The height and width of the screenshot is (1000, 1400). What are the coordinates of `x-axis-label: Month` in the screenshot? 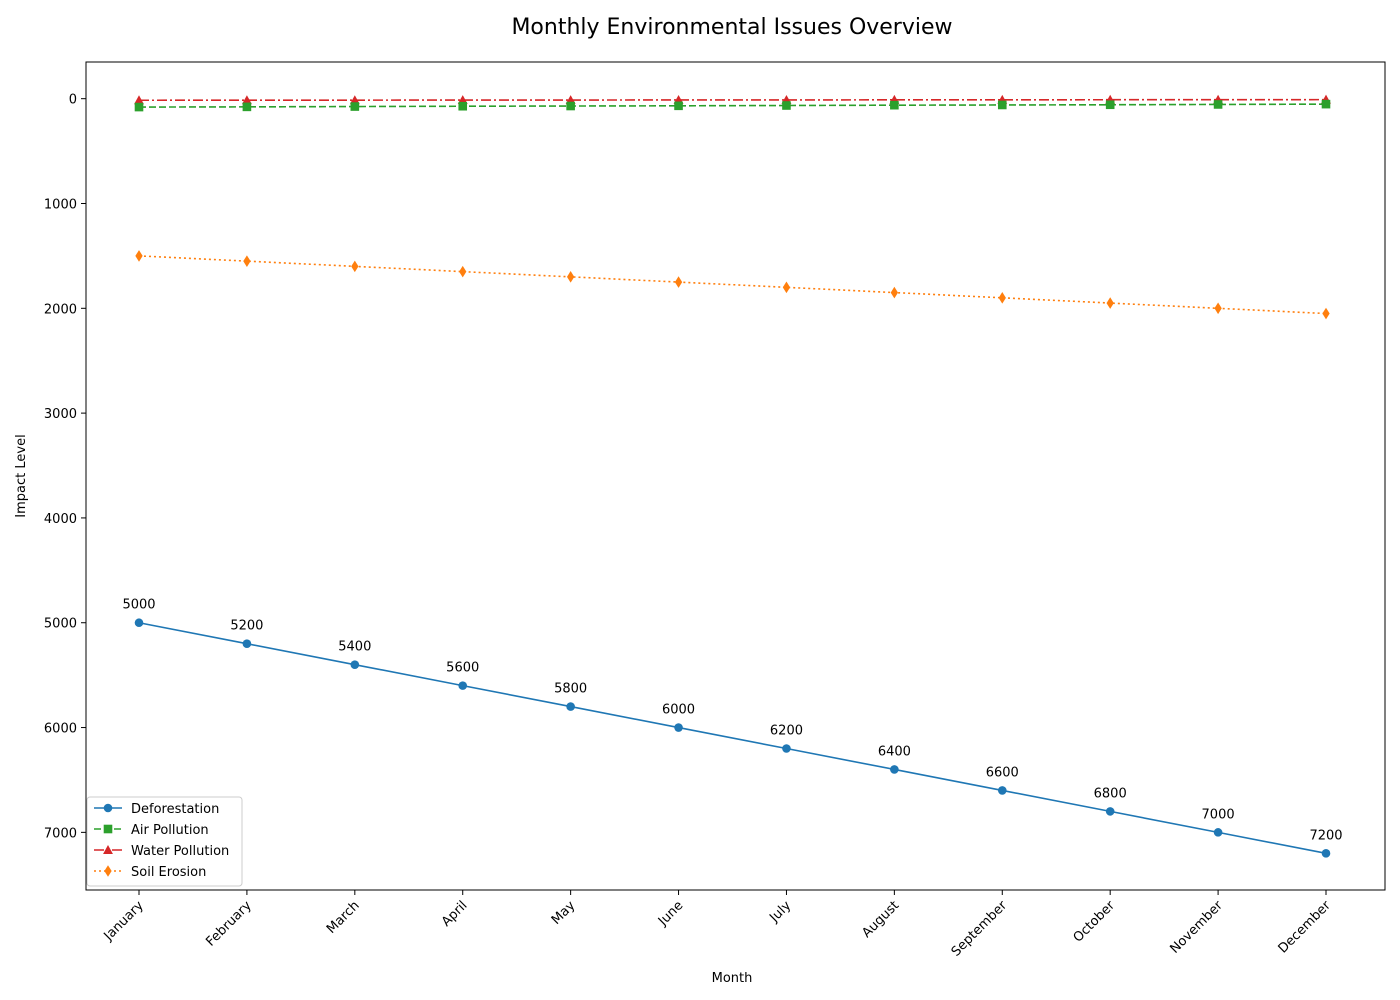 It's located at (732, 978).